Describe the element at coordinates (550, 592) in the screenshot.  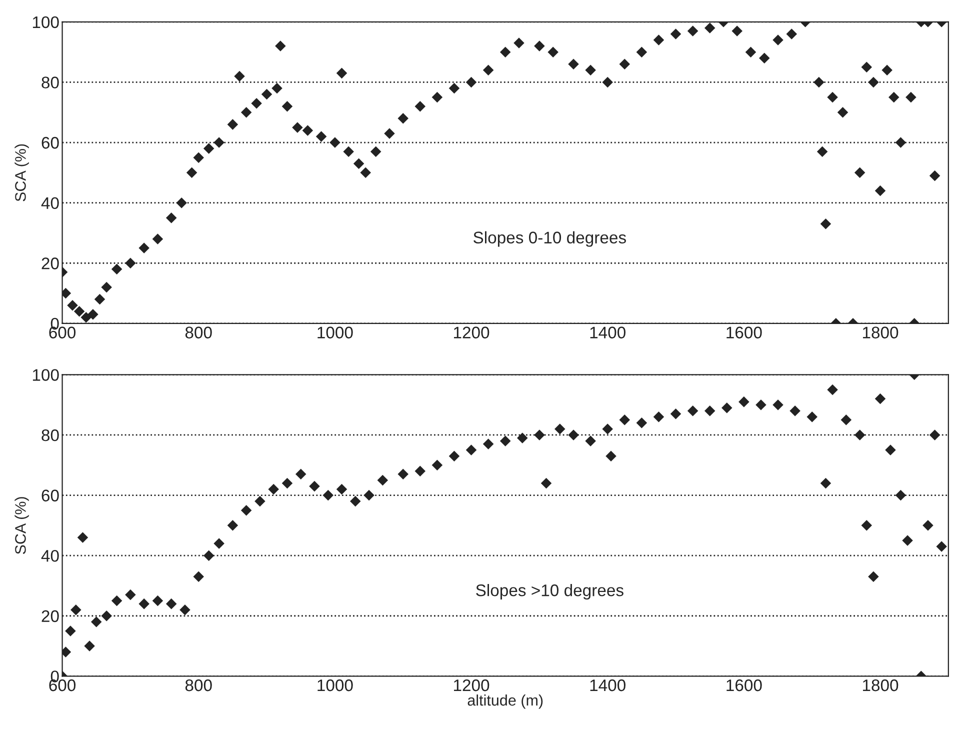
I see `annotation: Slopes >10 degrees` at that location.